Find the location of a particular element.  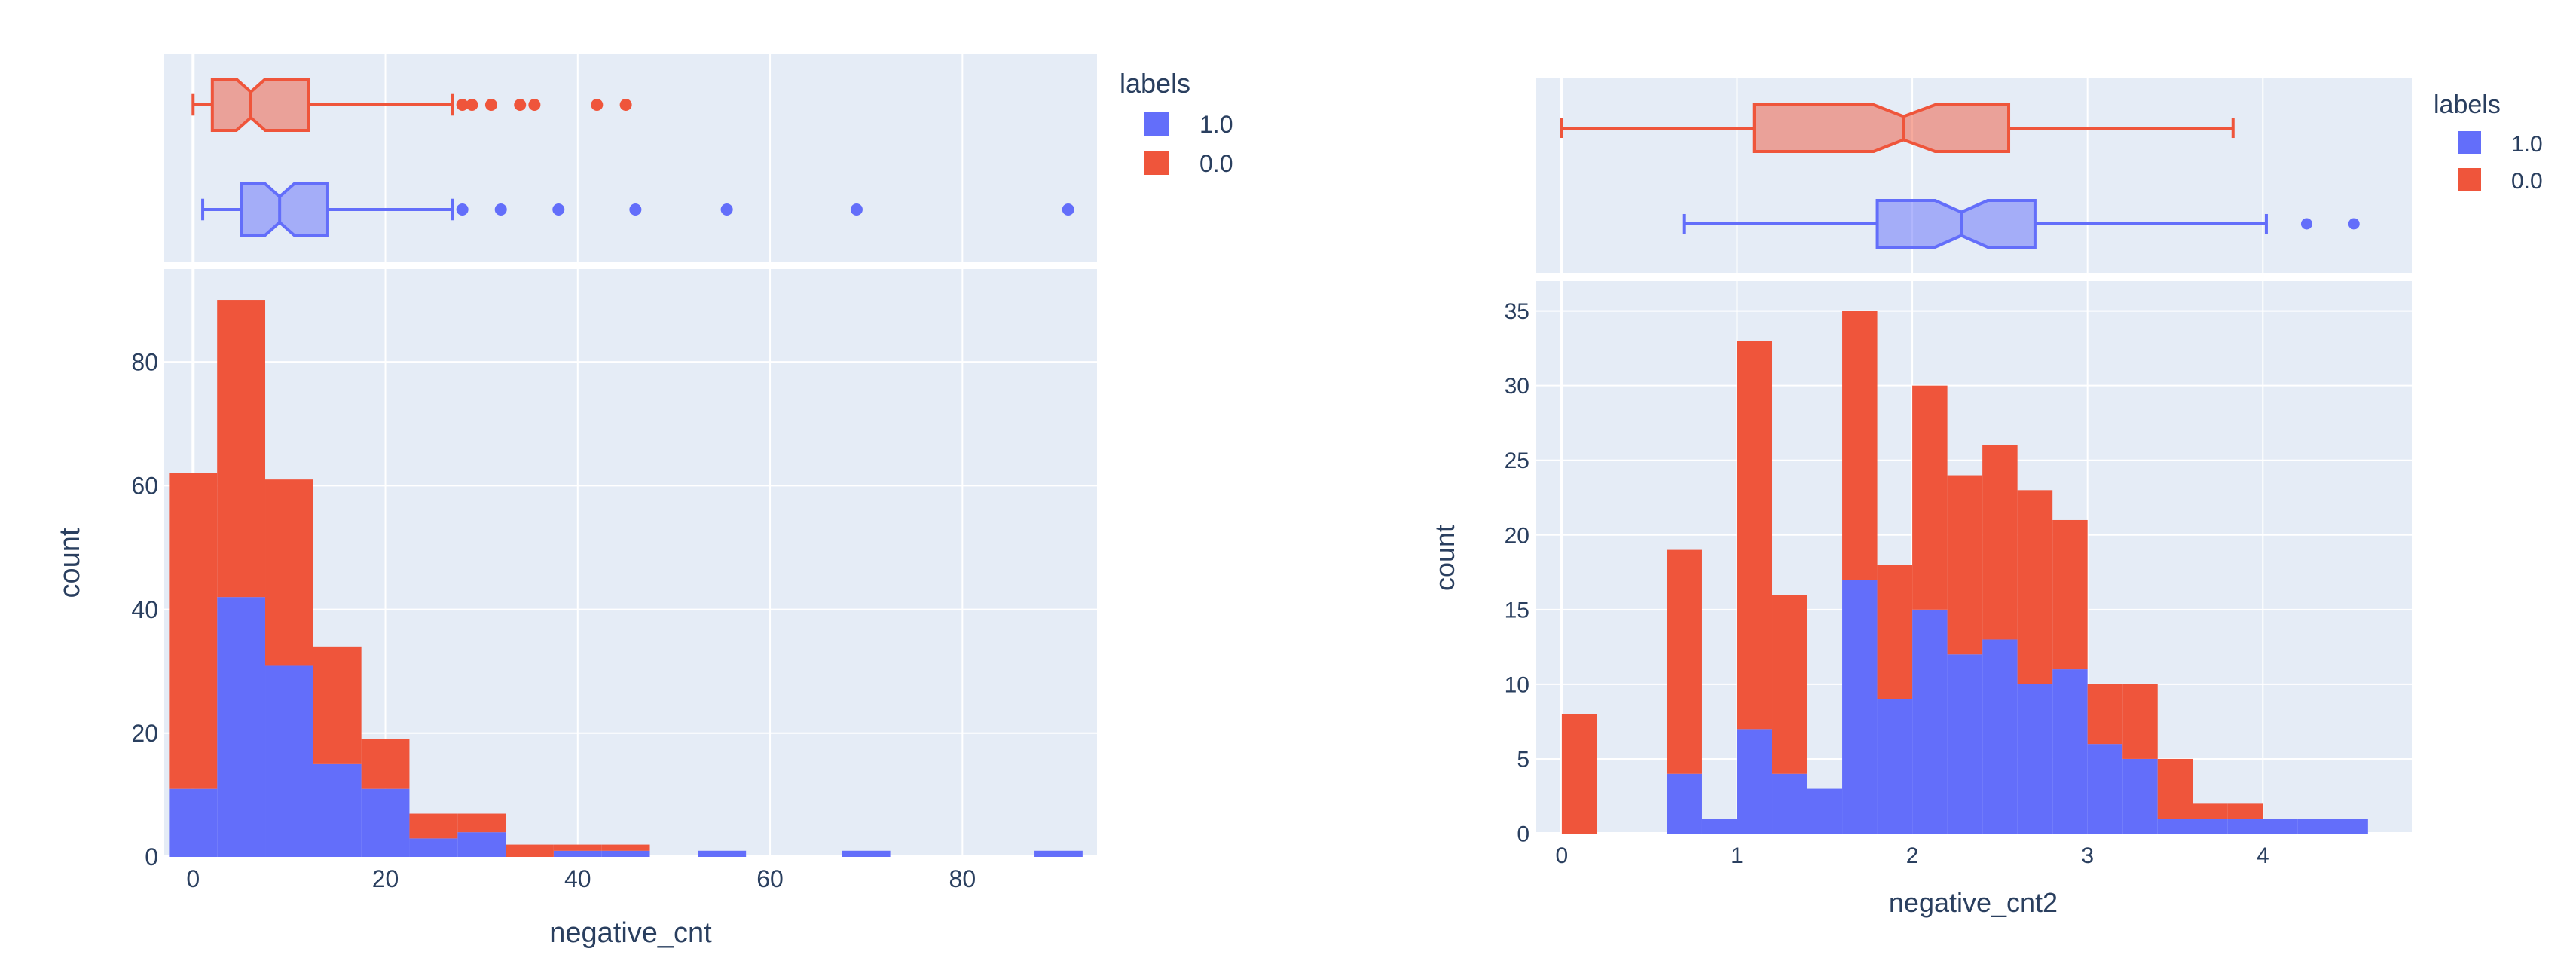

x-tick-label: 60 is located at coordinates (770, 878).